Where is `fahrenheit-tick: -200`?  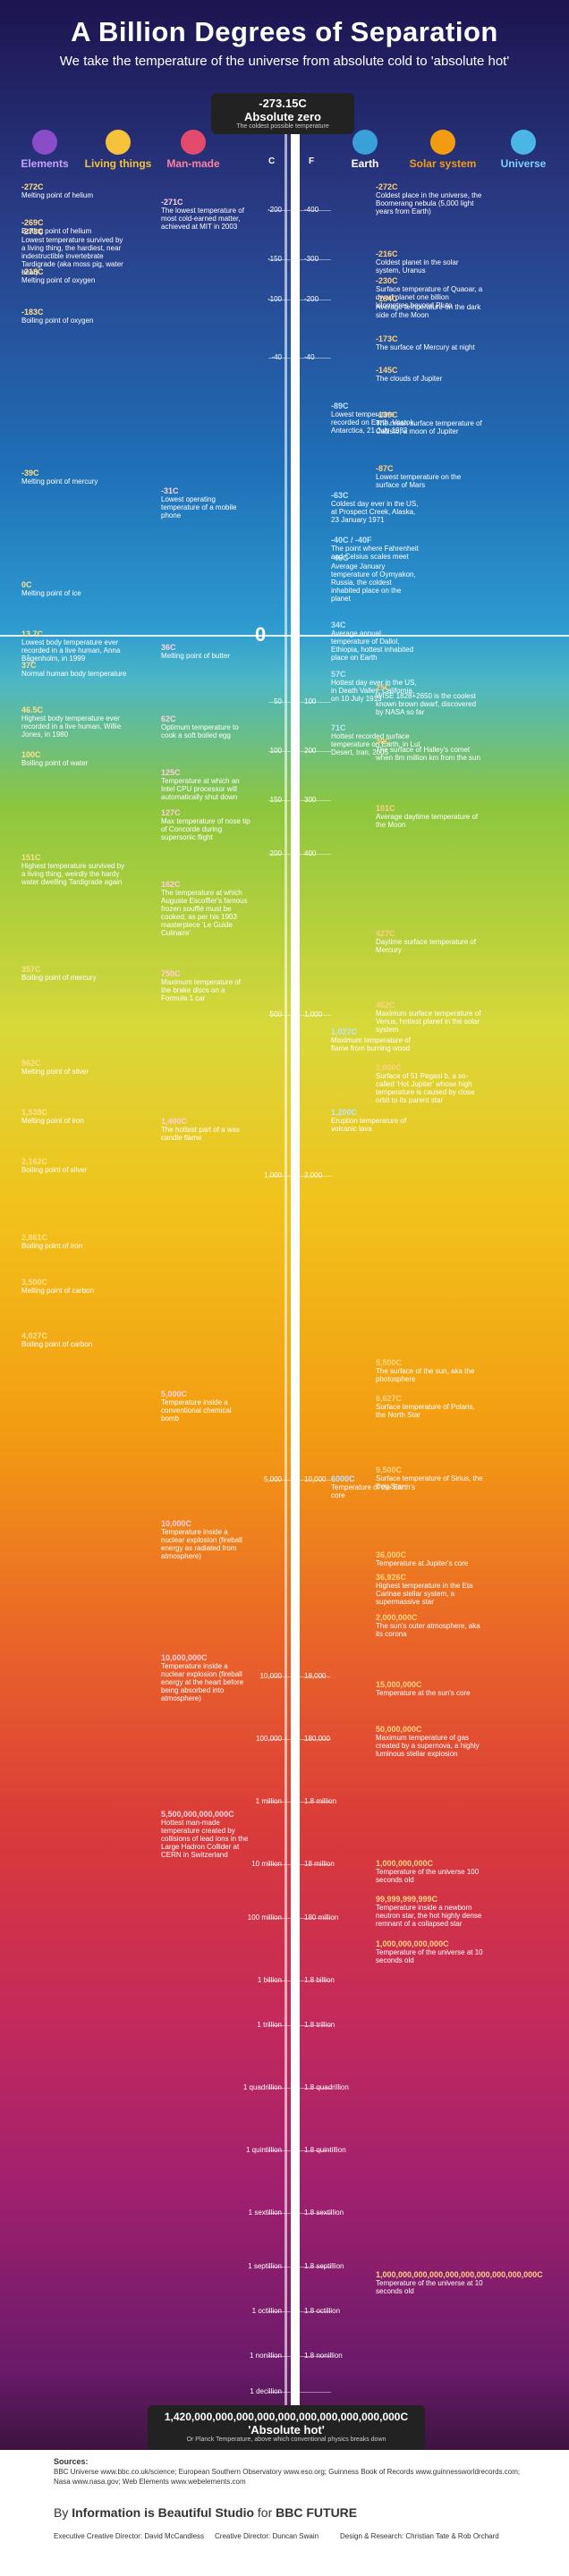
fahrenheit-tick: -200 is located at coordinates (311, 299).